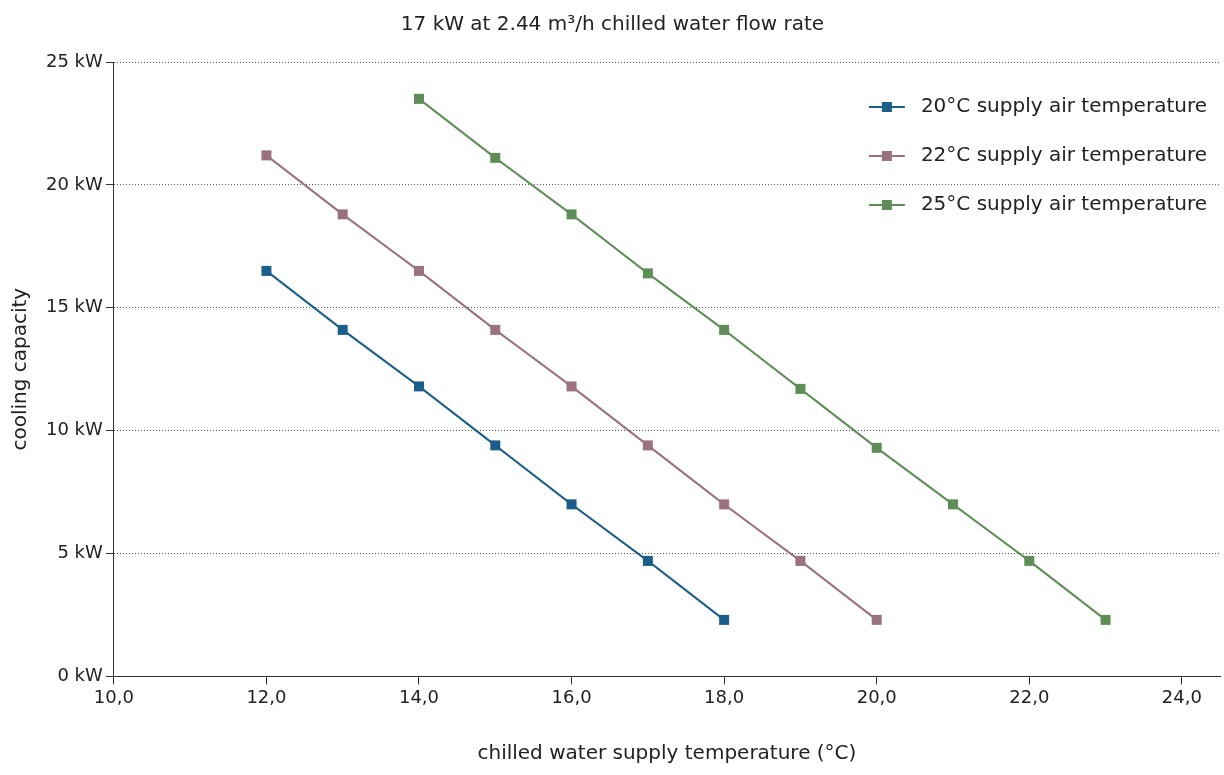  Describe the element at coordinates (1181, 696) in the screenshot. I see `x-tick-label: 24,0` at that location.